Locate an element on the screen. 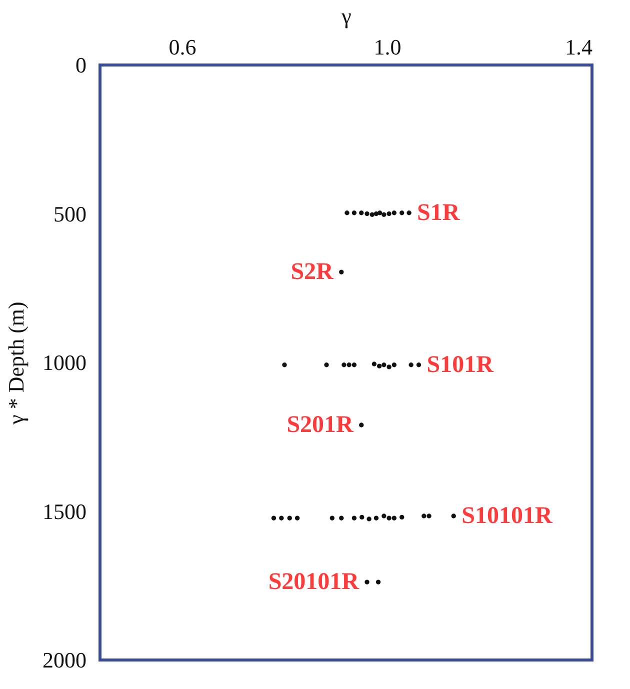 The height and width of the screenshot is (689, 630). x-tick-label: 1.0 is located at coordinates (388, 47).